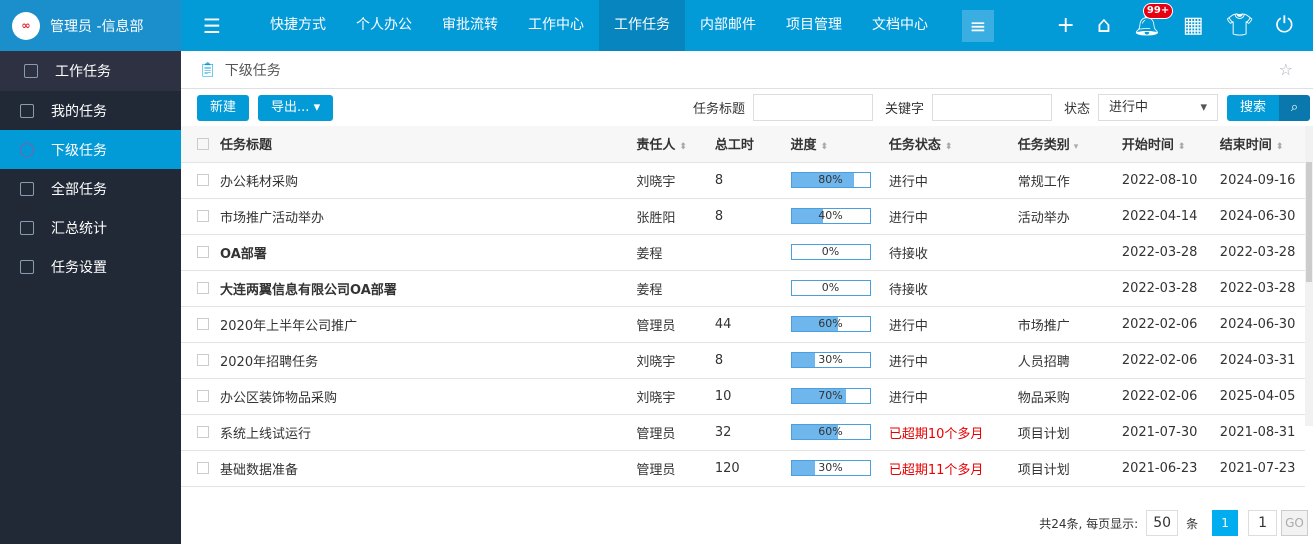  Describe the element at coordinates (1147, 146) in the screenshot. I see `column-label: 开始时间` at that location.